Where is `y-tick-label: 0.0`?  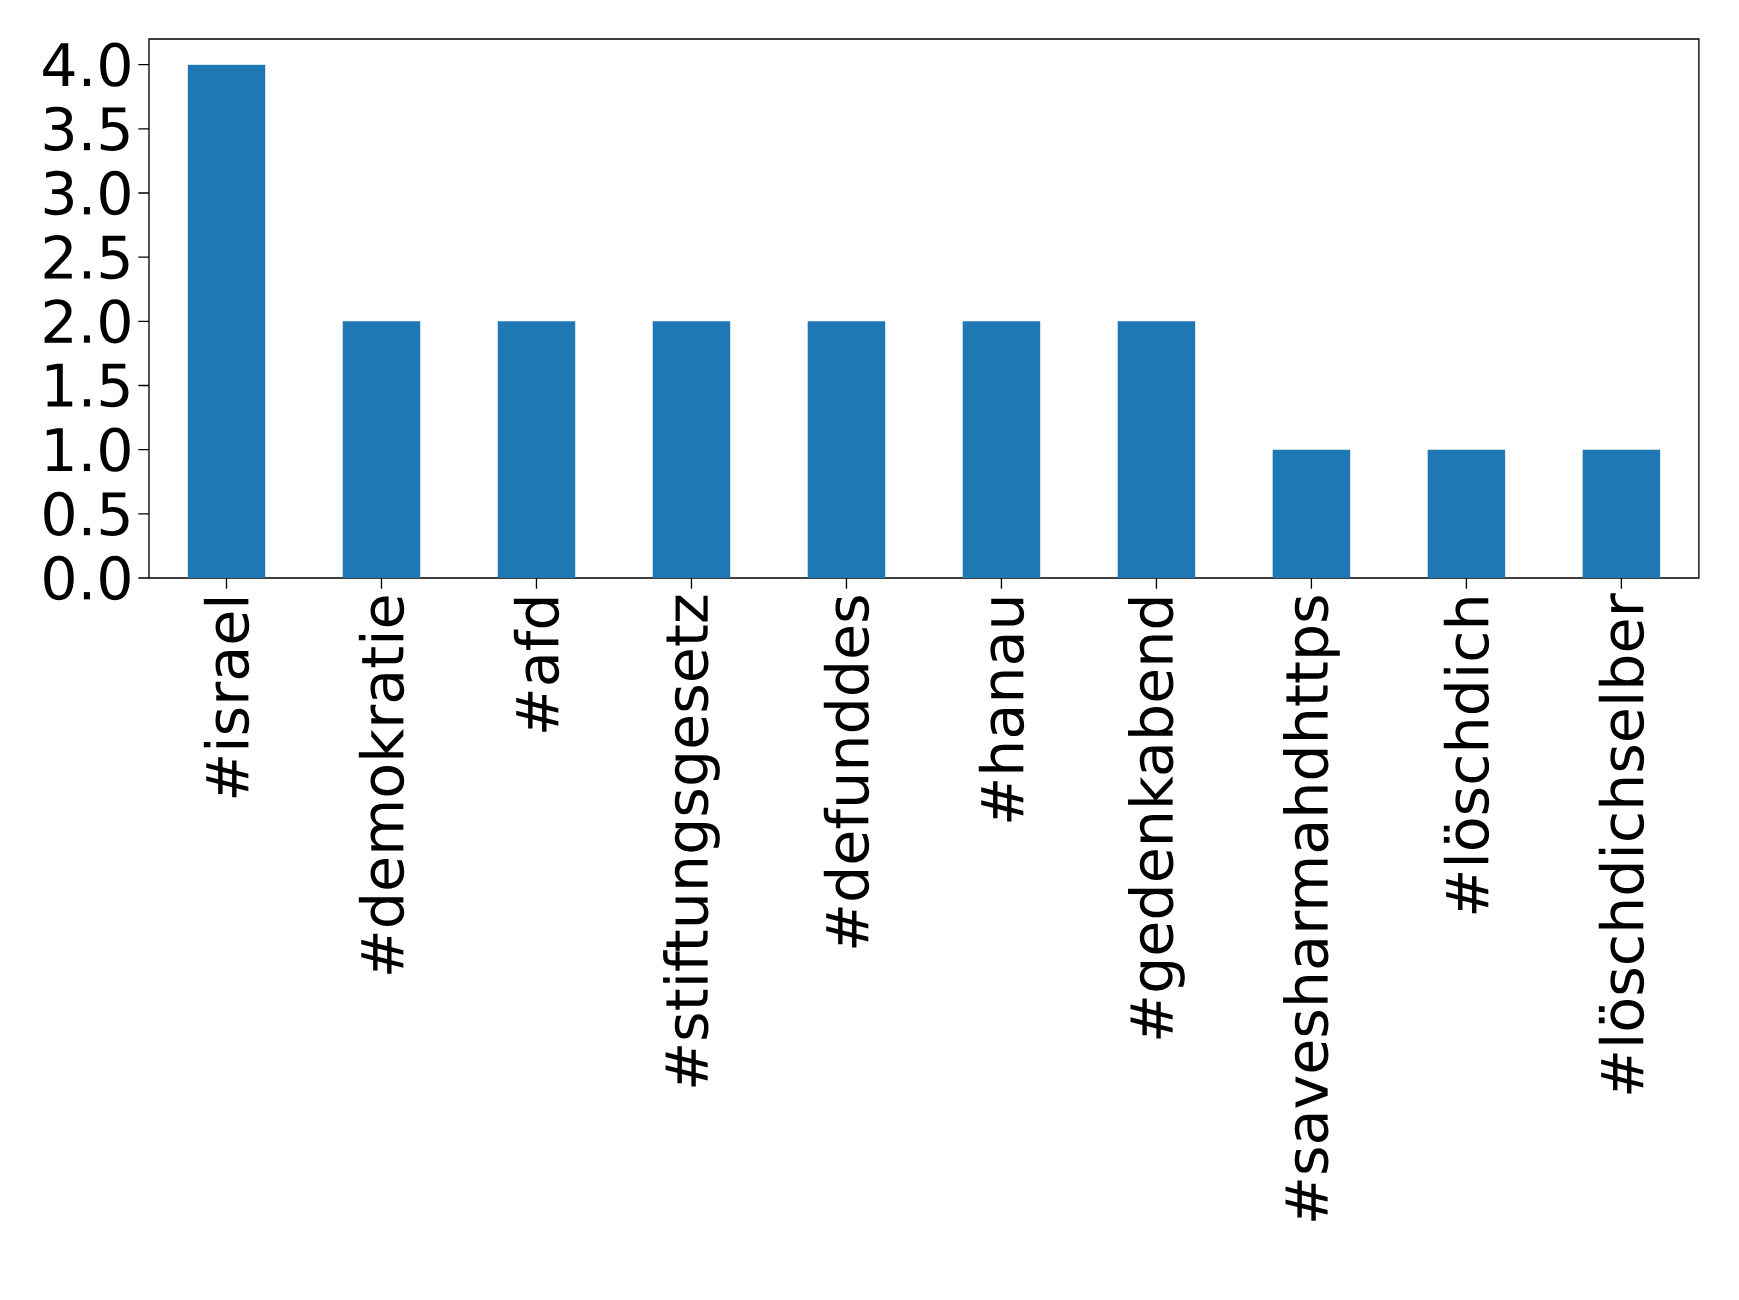
y-tick-label: 0.0 is located at coordinates (87, 578).